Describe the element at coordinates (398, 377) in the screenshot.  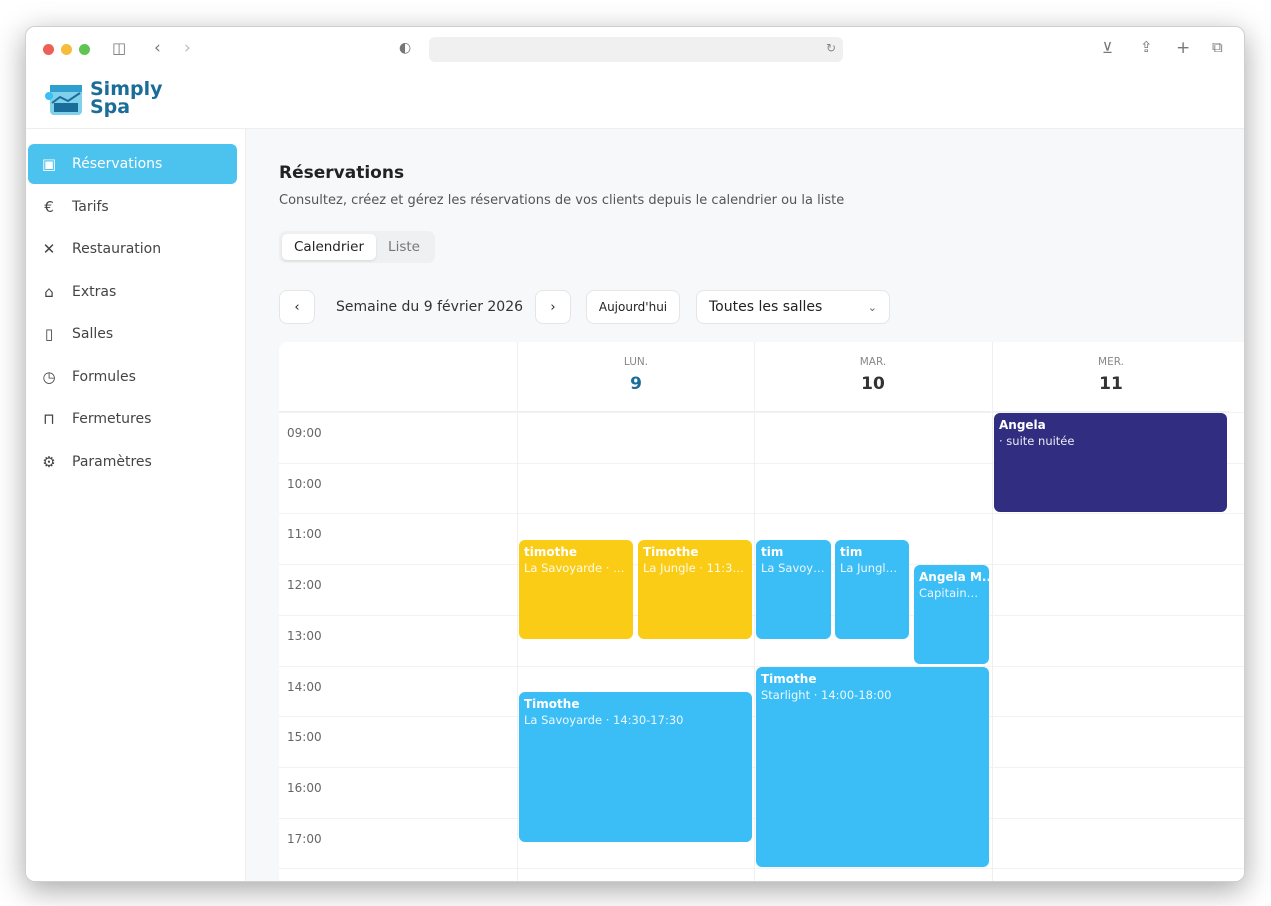
I see `time-column-header` at that location.